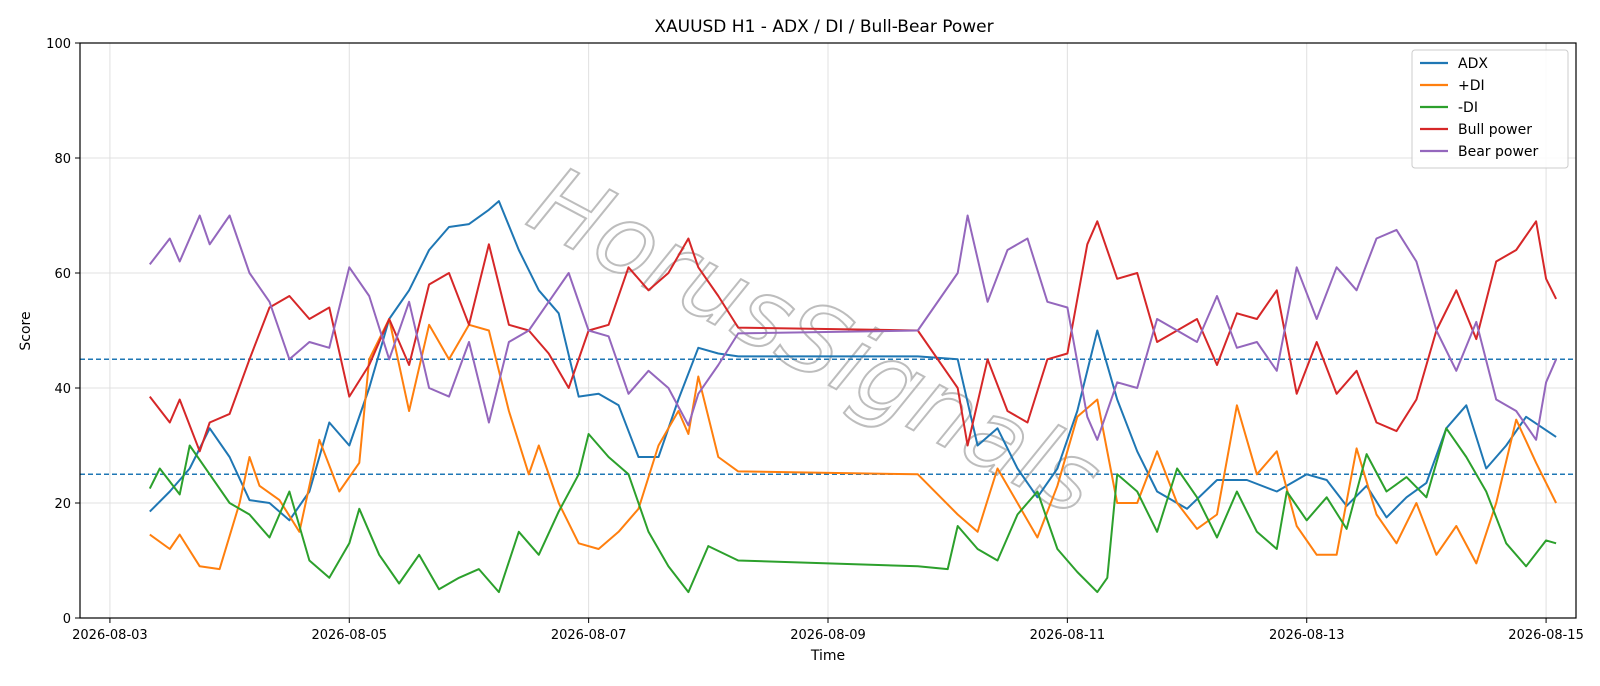  What do you see at coordinates (62, 274) in the screenshot?
I see `y-tick-label: 60` at bounding box center [62, 274].